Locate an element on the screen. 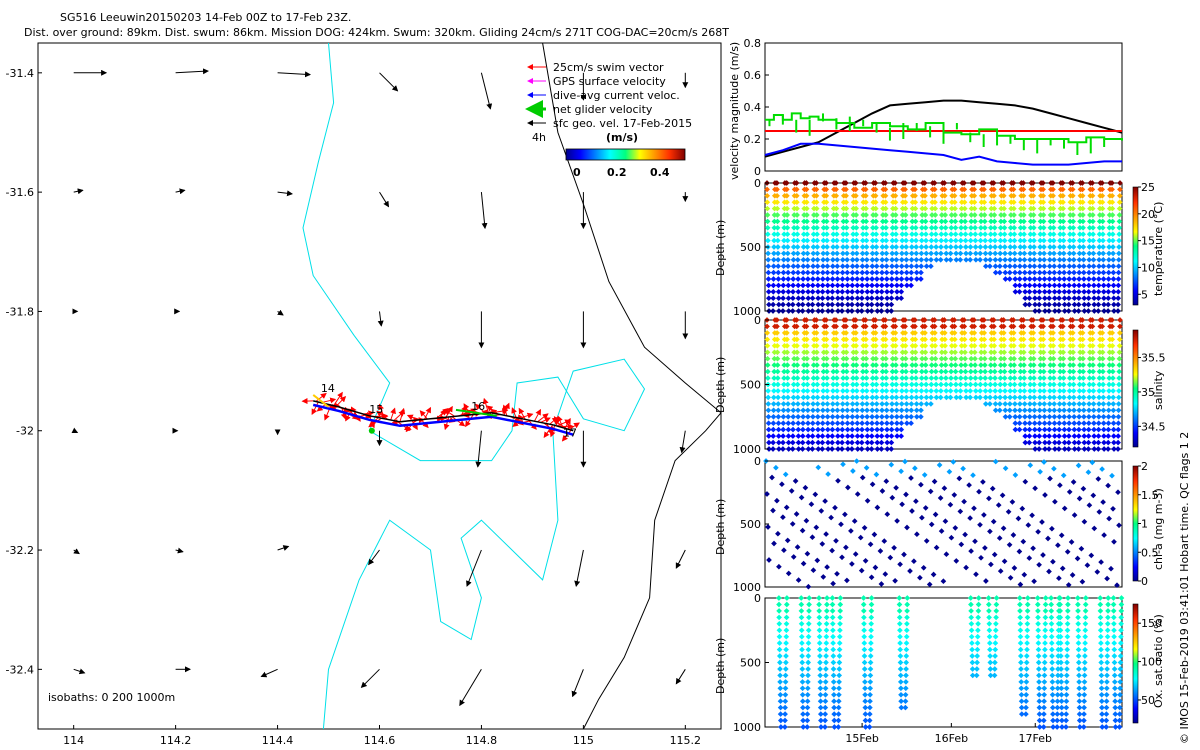 The width and height of the screenshot is (1200, 750). map-xtick-label: 114.8 is located at coordinates (482, 740).